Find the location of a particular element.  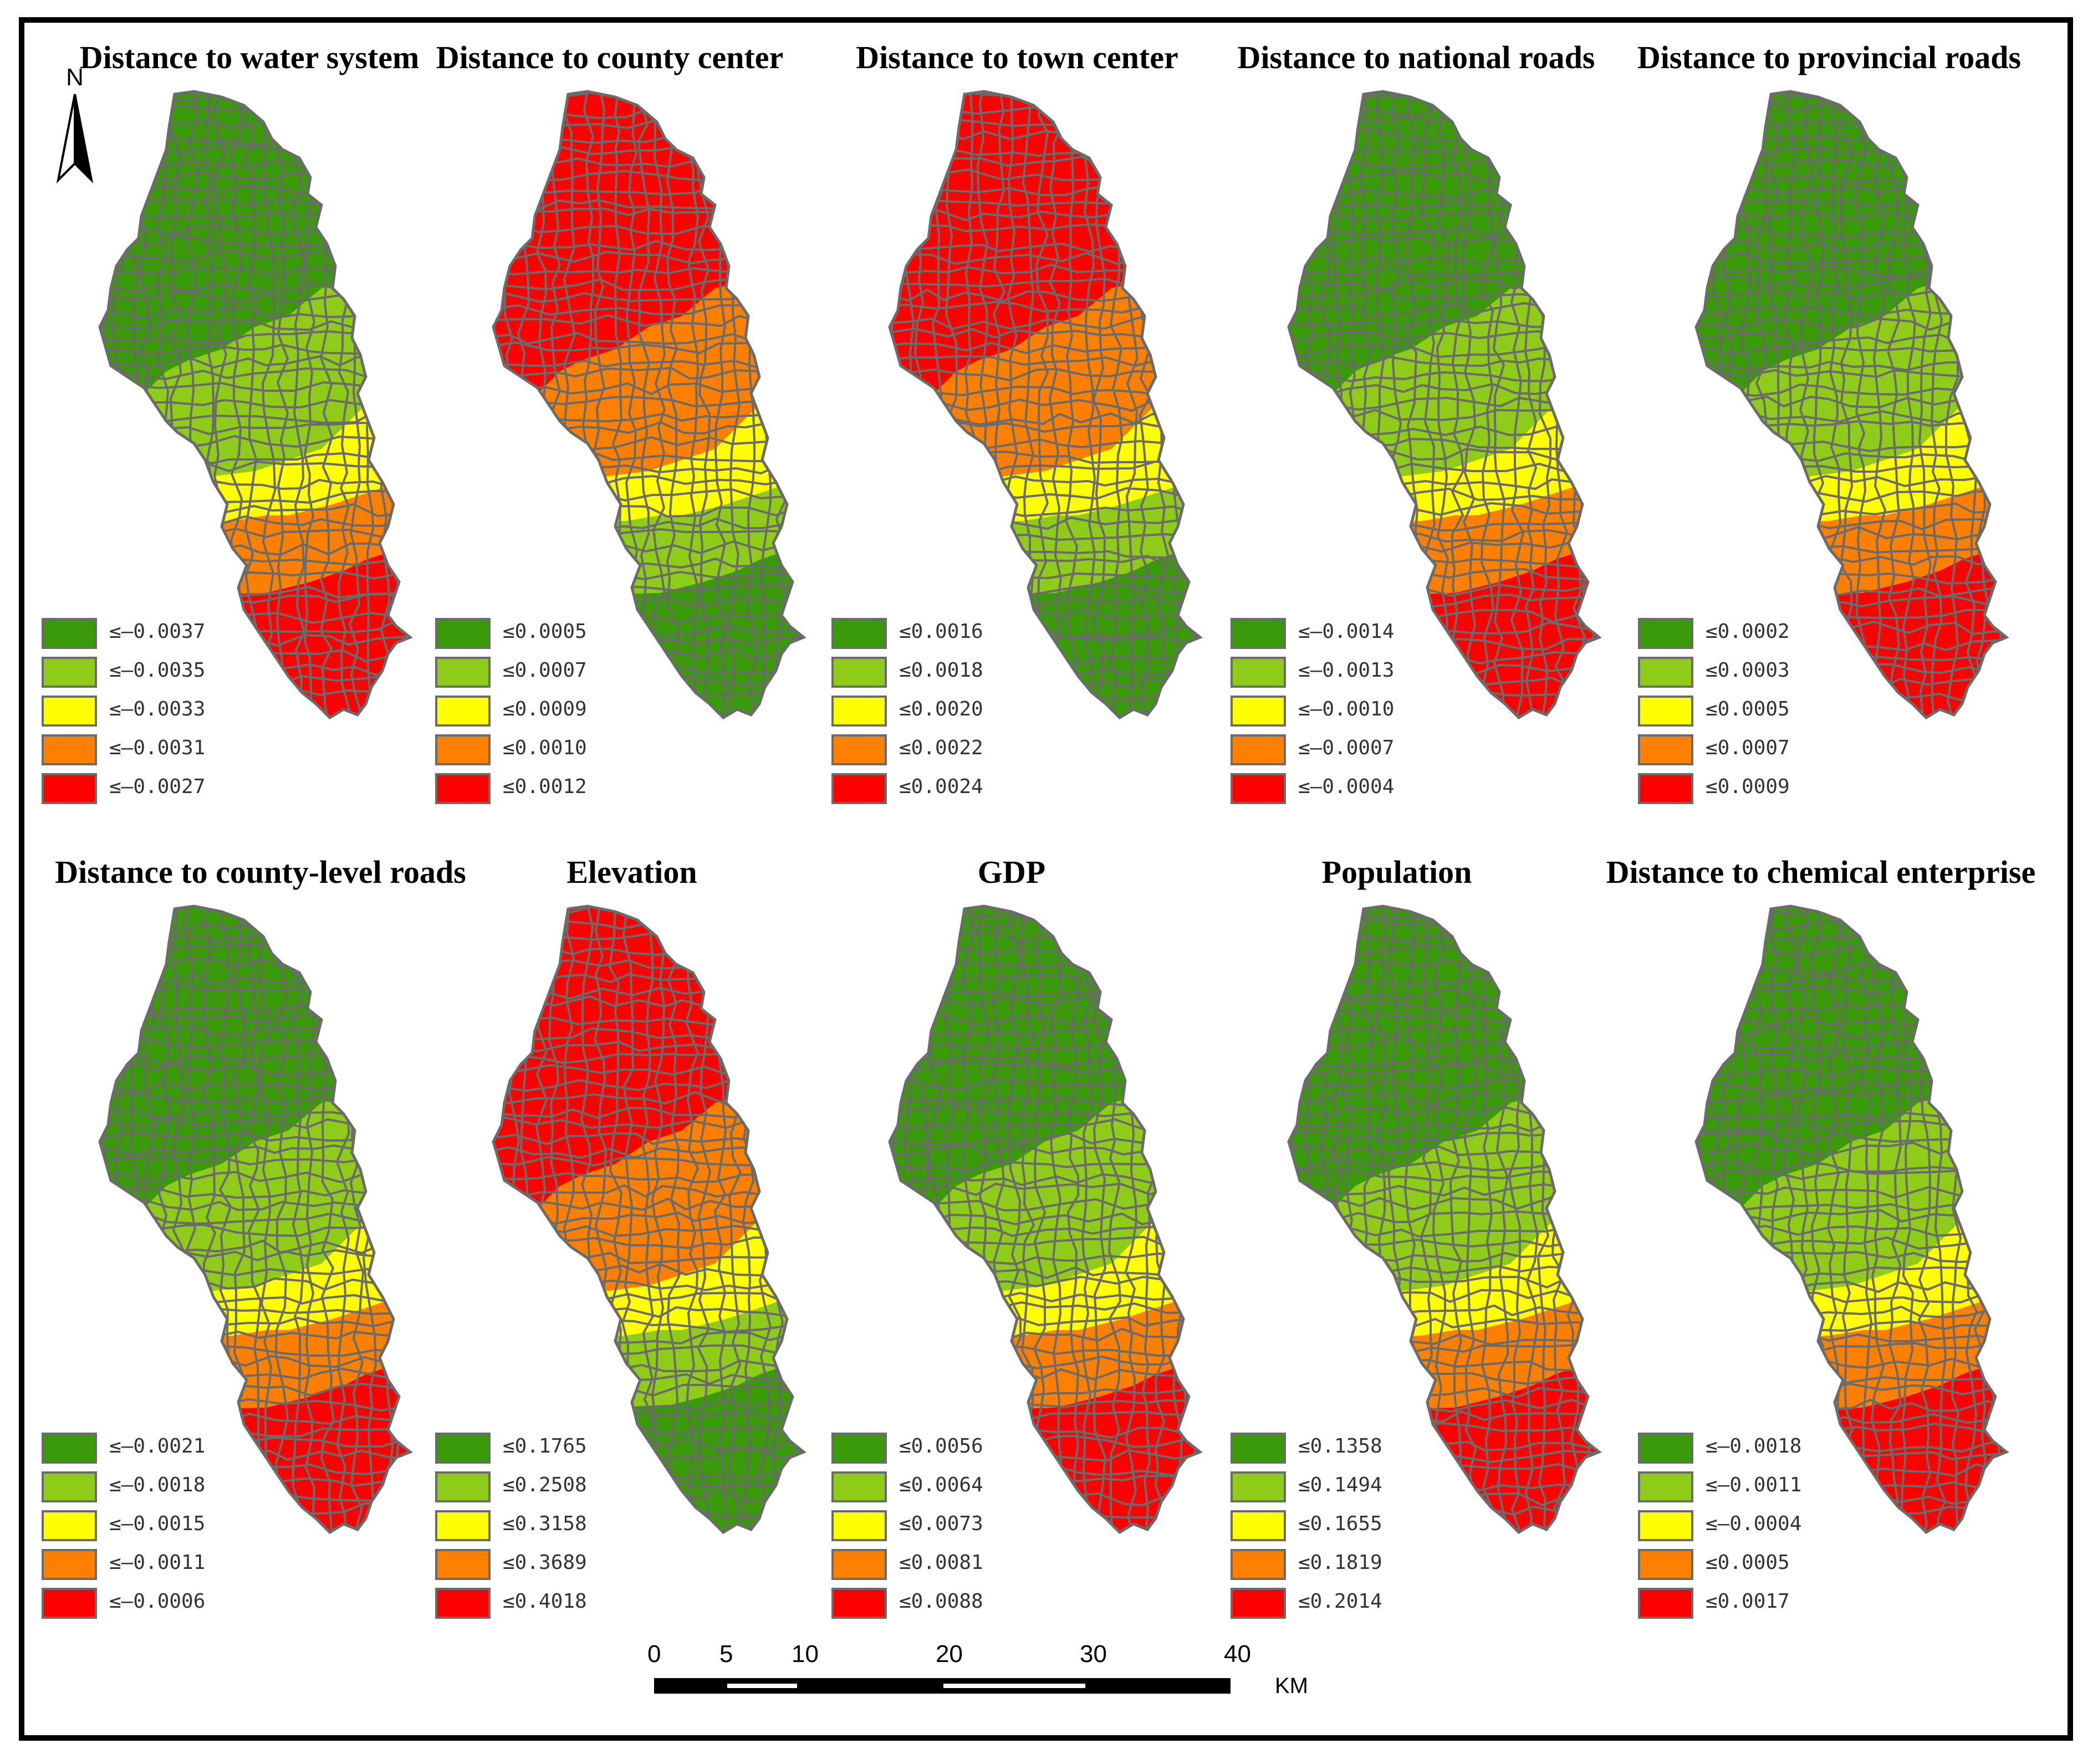

map-legend: ≤0.1358 ≤0.1494 ≤0.1655 ≤0.1819 ≤0.2014 is located at coordinates (1319, 1527).